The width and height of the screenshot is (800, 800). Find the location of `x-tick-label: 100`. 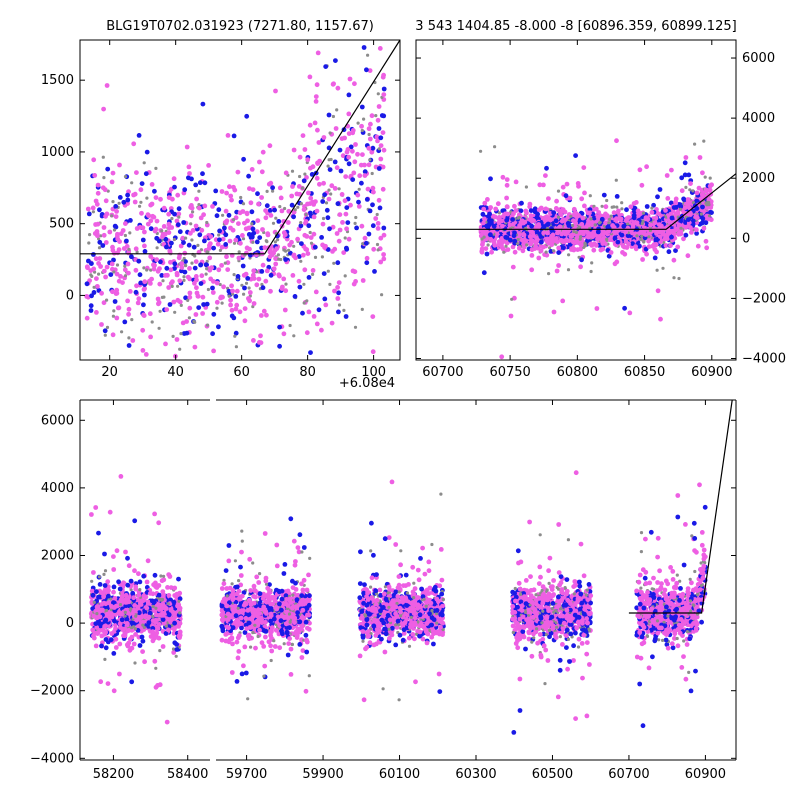

x-tick-label: 100 is located at coordinates (373, 372).